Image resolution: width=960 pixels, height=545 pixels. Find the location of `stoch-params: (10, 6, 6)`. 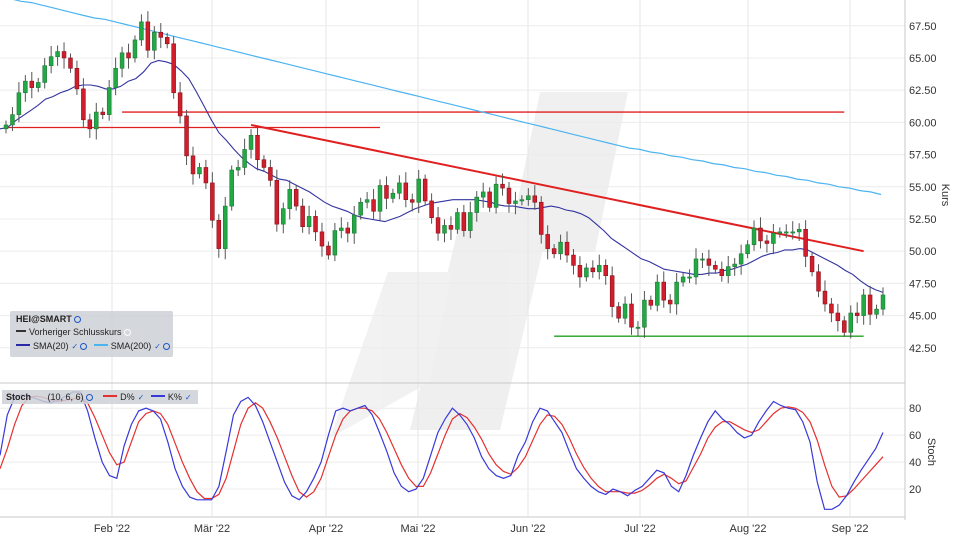

stoch-params: (10, 6, 6) is located at coordinates (65, 397).